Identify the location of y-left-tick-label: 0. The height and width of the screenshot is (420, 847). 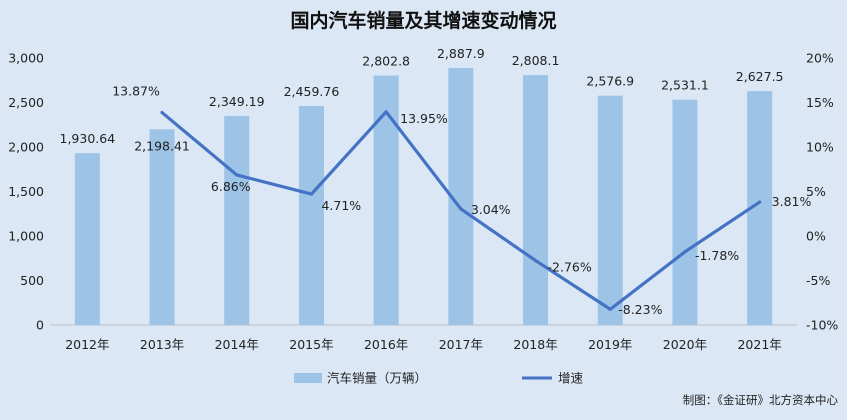
(40, 325).